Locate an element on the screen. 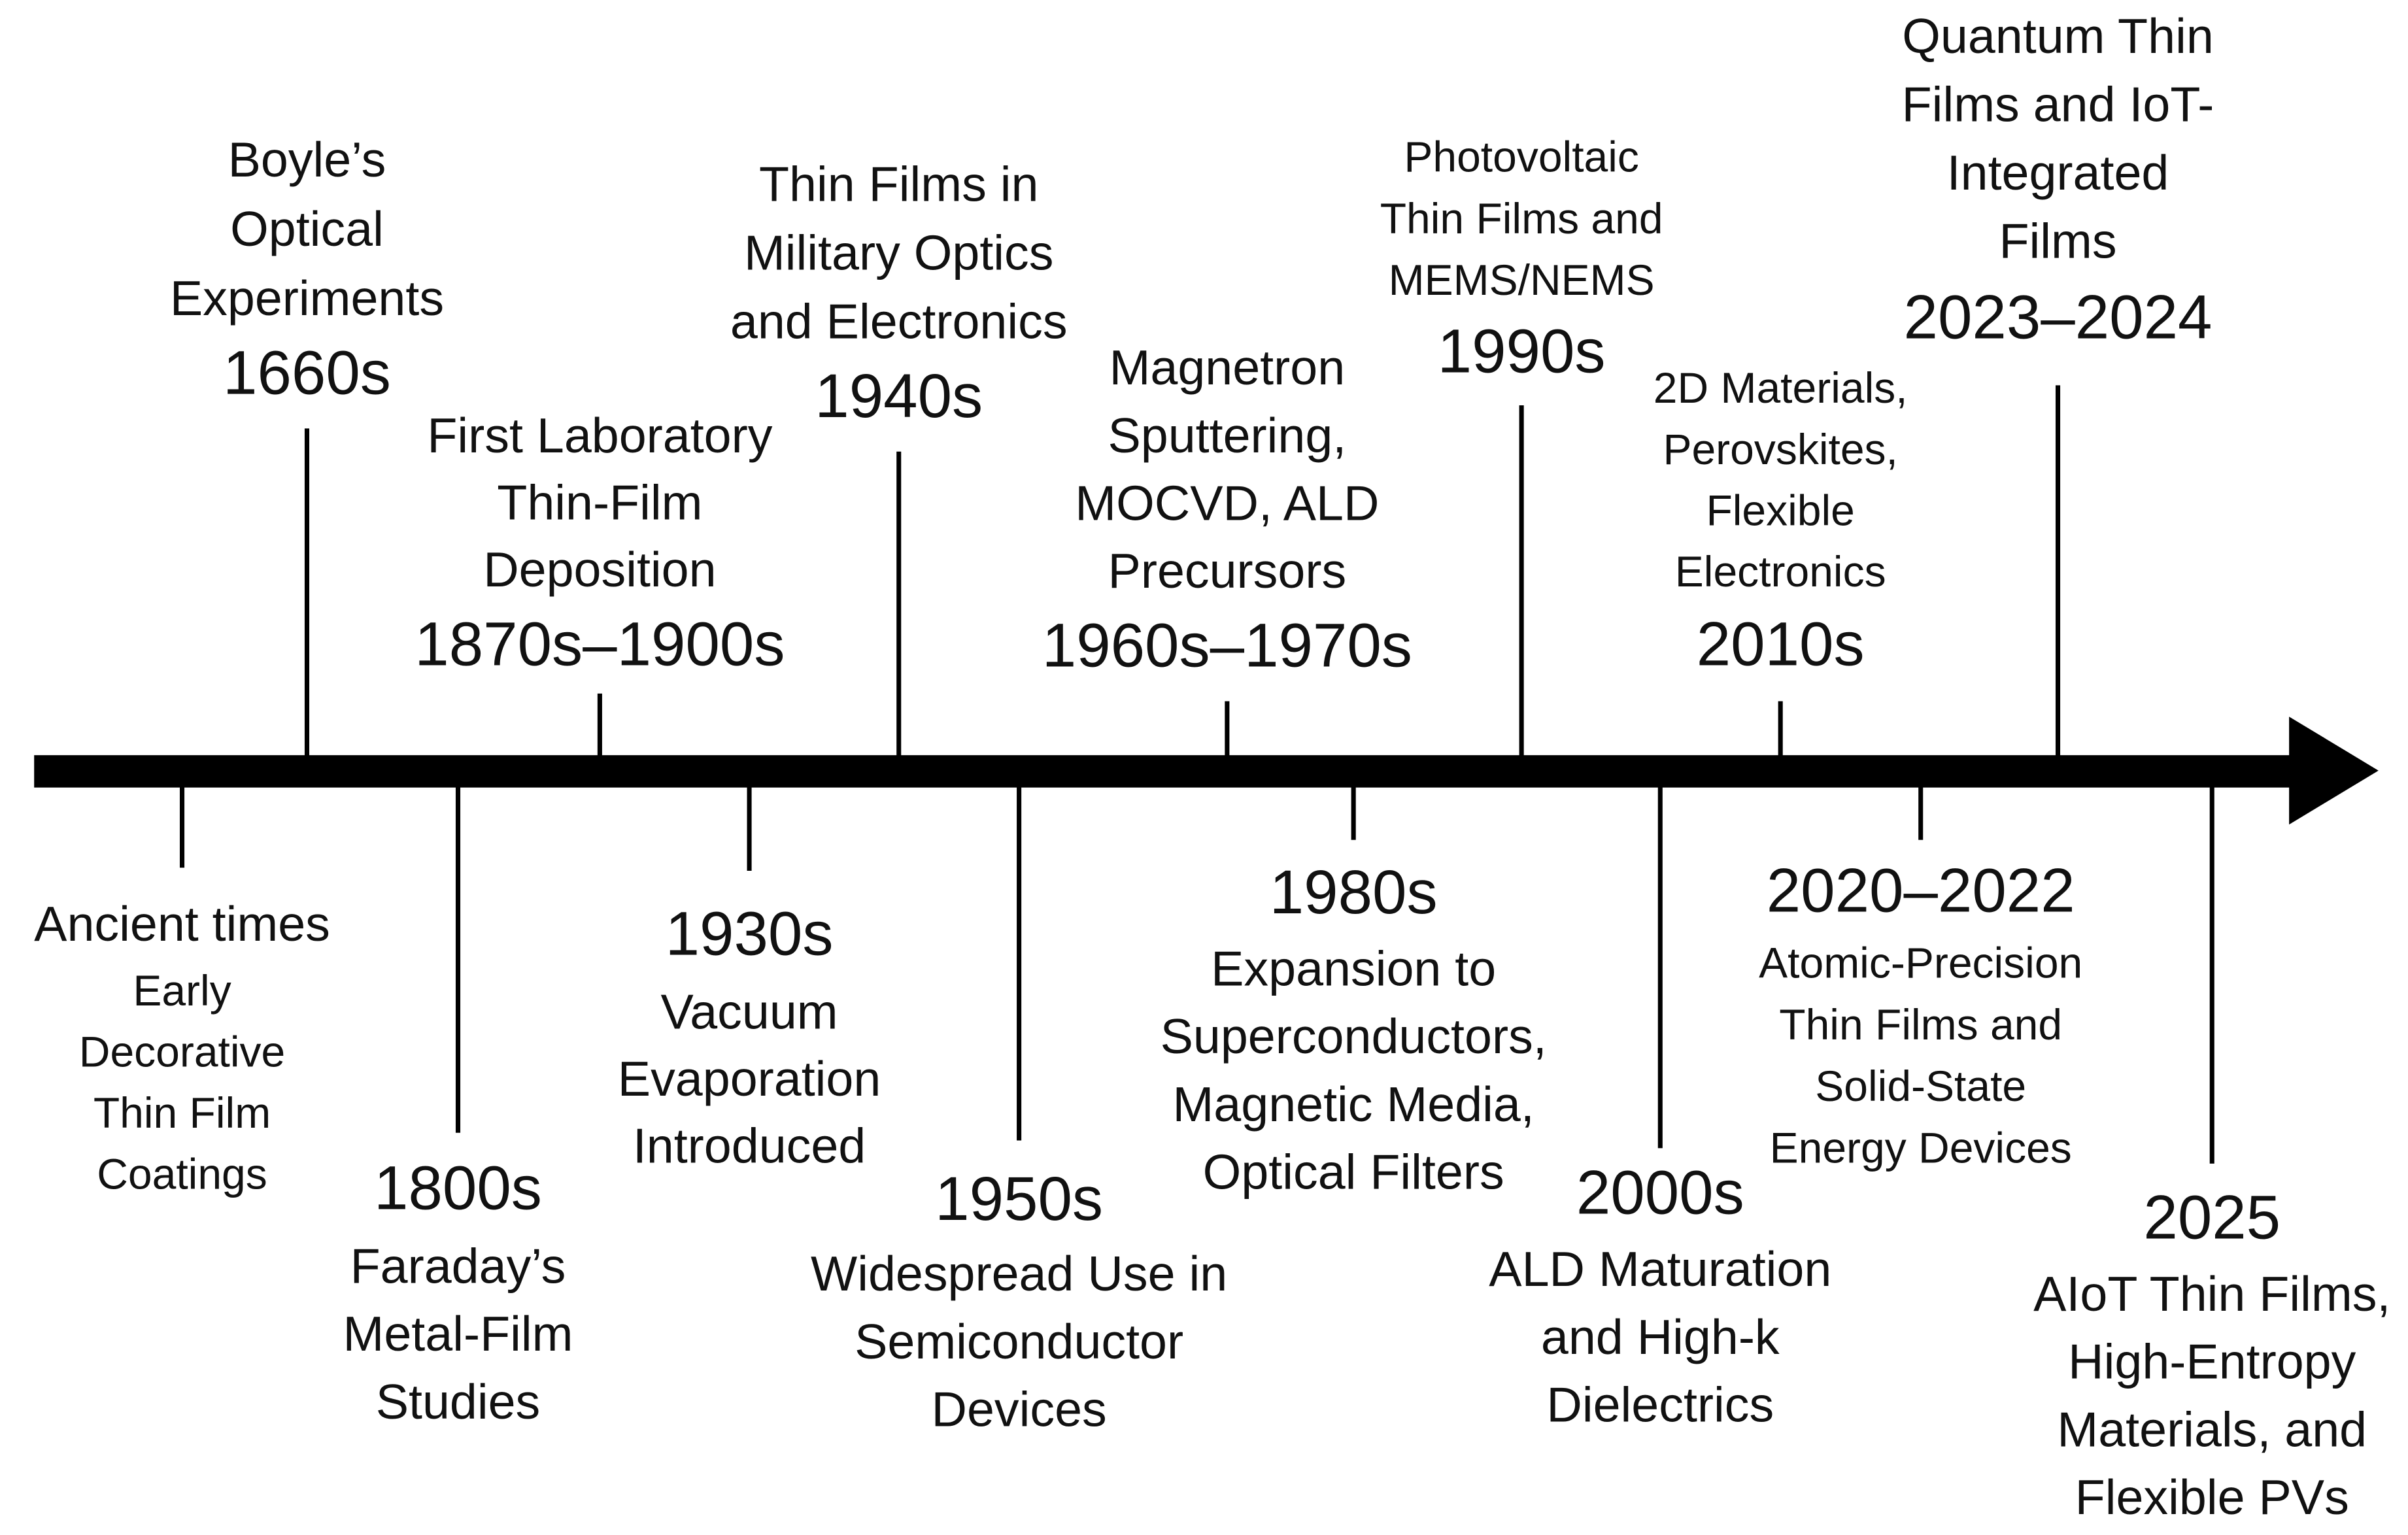 This screenshot has width=2408, height=1535. event-description: Magnetron is located at coordinates (1228, 367).